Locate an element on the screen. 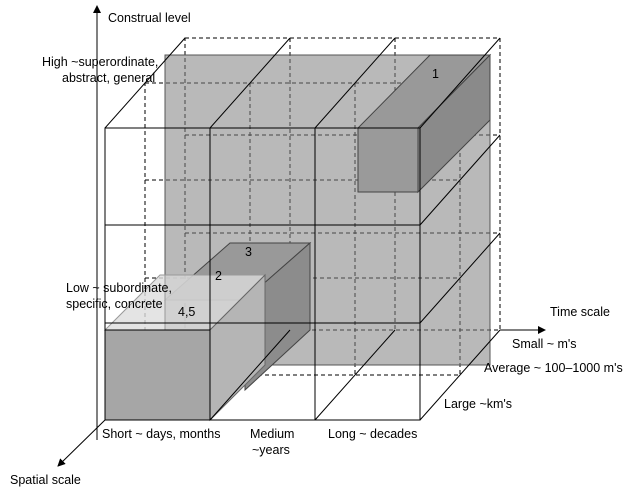 The height and width of the screenshot is (489, 644). box-label: 4,5 is located at coordinates (186, 312).